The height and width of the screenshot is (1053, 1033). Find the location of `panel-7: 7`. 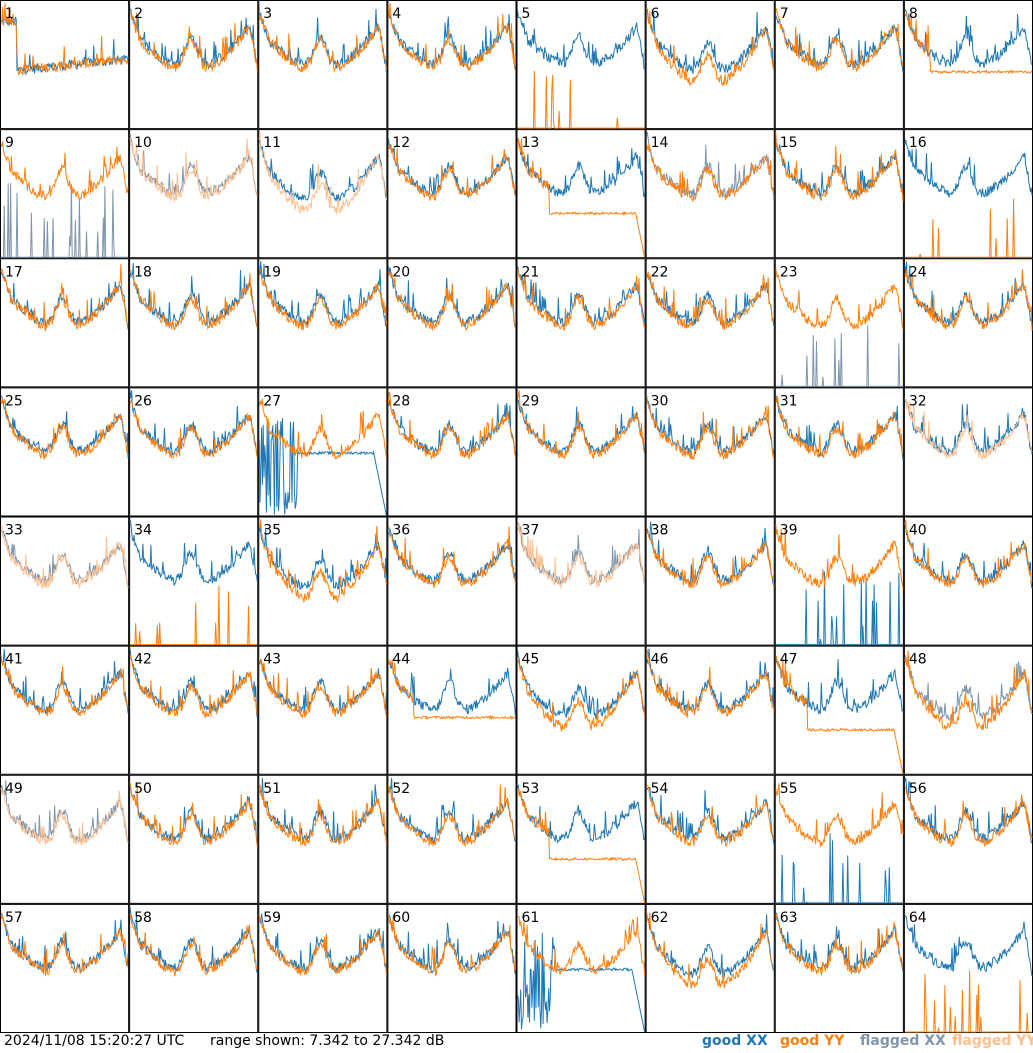

panel-7: 7 is located at coordinates (839, 65).